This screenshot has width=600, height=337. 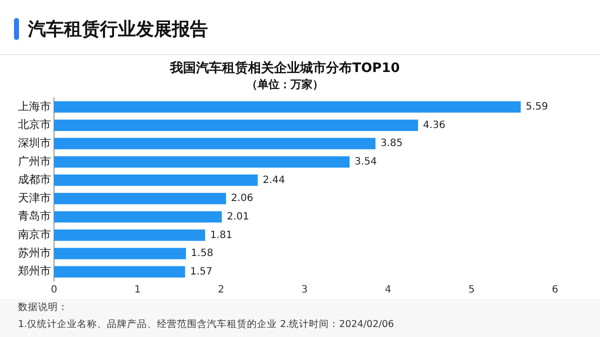 I want to click on x-tick-label: 4, so click(x=388, y=290).